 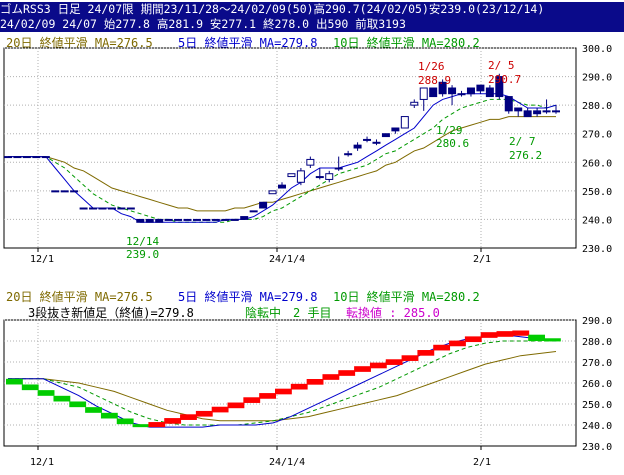 What do you see at coordinates (452, 143) in the screenshot?
I see `annotation-value: 280.6` at bounding box center [452, 143].